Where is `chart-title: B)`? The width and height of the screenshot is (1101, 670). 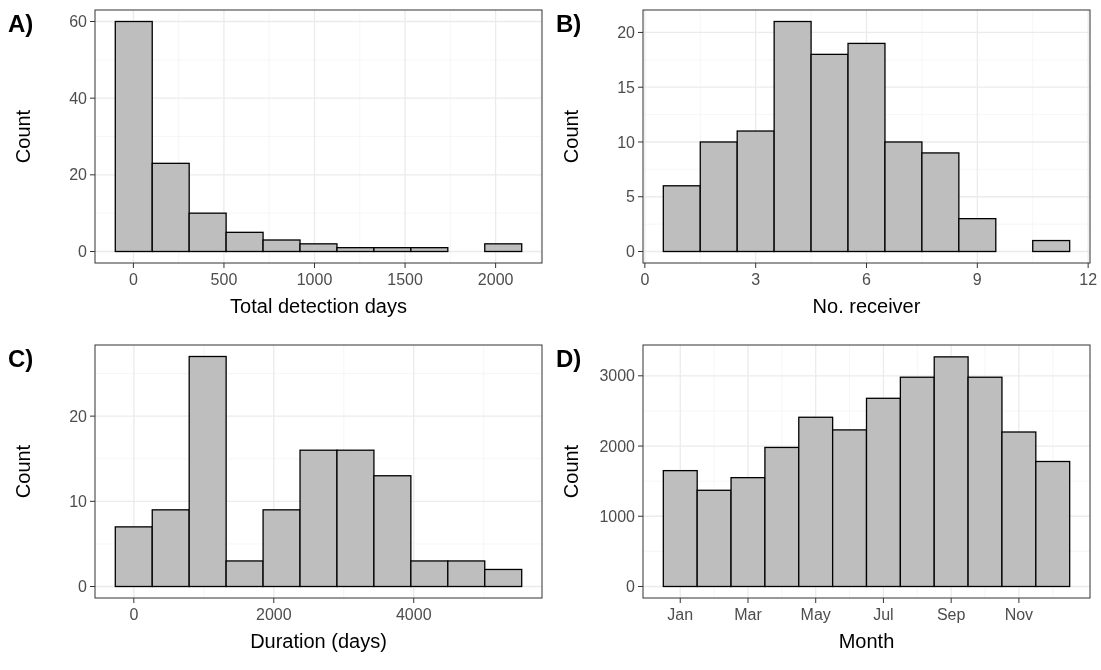
chart-title: B) is located at coordinates (569, 23).